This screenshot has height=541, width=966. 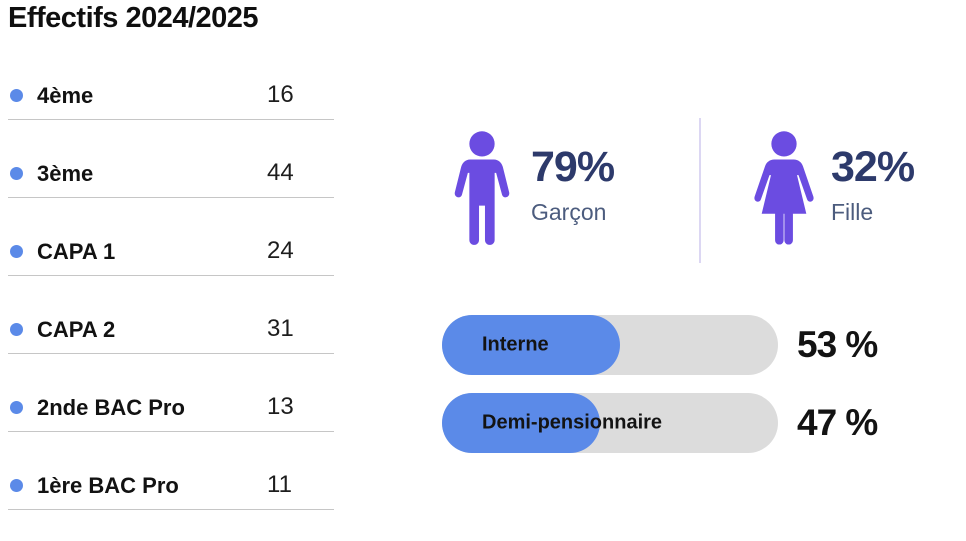 What do you see at coordinates (65, 95) in the screenshot?
I see `row-label: 4ème` at bounding box center [65, 95].